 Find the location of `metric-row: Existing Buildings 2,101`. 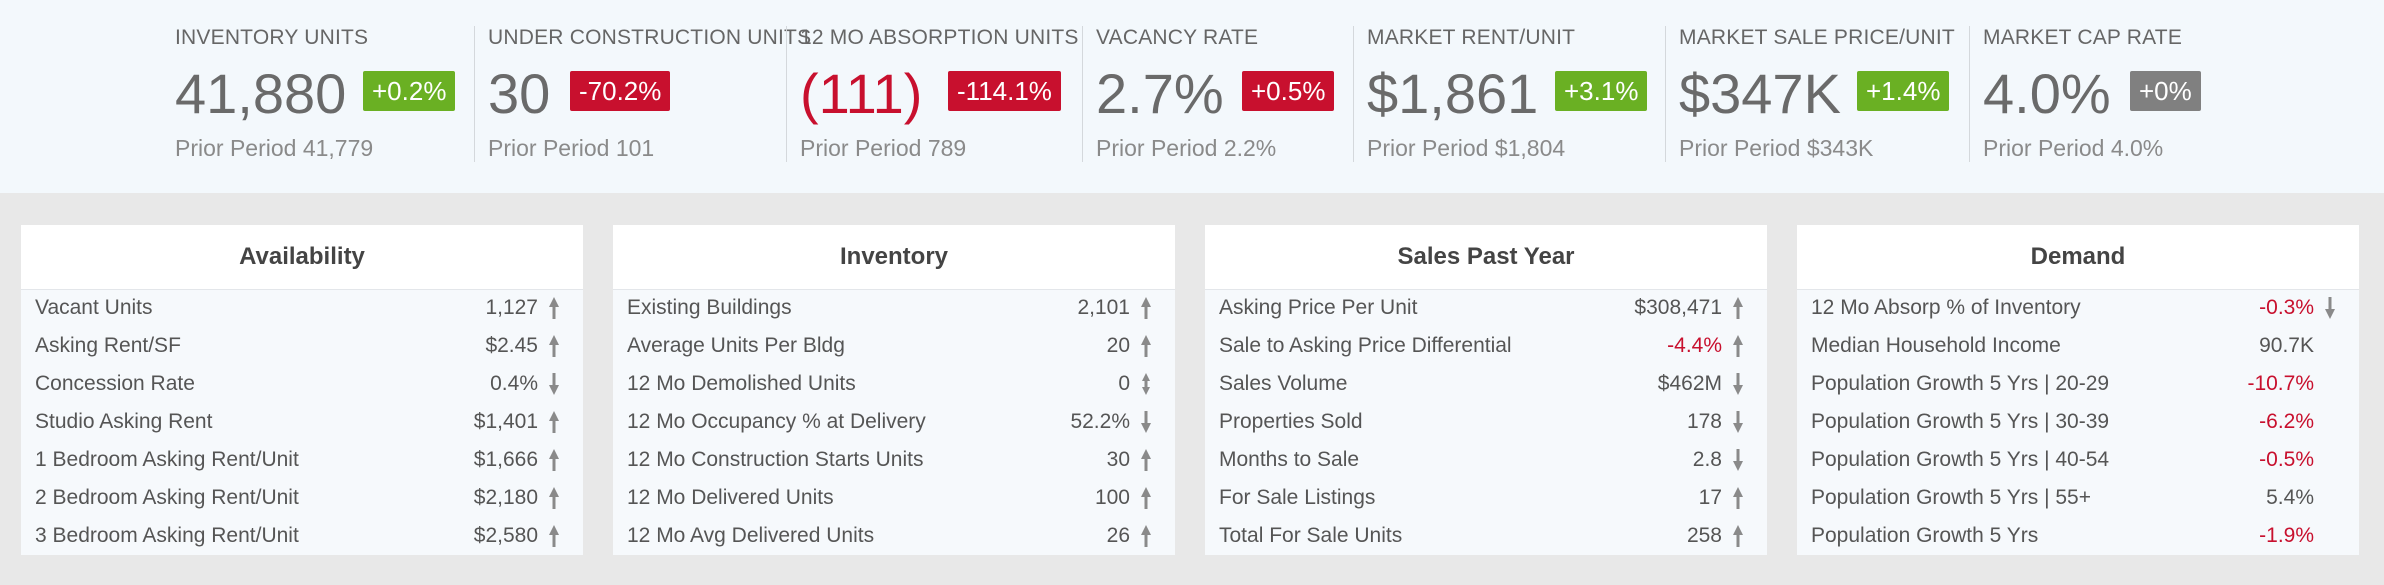

metric-row: Existing Buildings 2,101 is located at coordinates (894, 308).